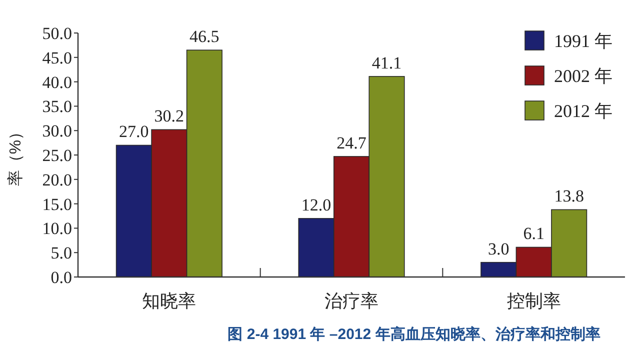  What do you see at coordinates (351, 142) in the screenshot?
I see `data-label: 24.7` at bounding box center [351, 142].